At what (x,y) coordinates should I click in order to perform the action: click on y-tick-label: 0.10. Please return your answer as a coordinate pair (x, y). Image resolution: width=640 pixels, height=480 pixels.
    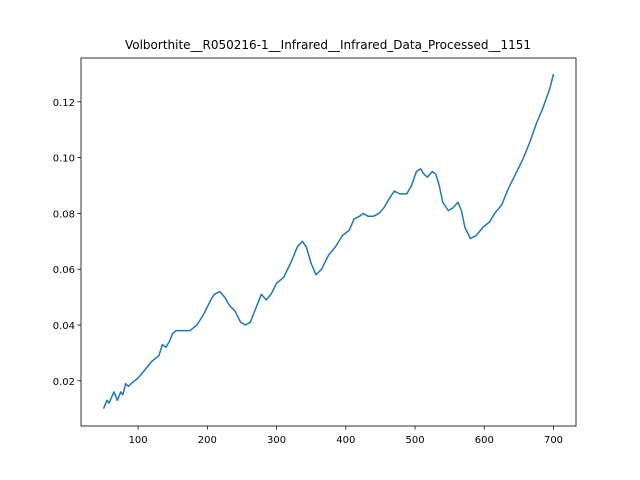
    Looking at the image, I should click on (64, 159).